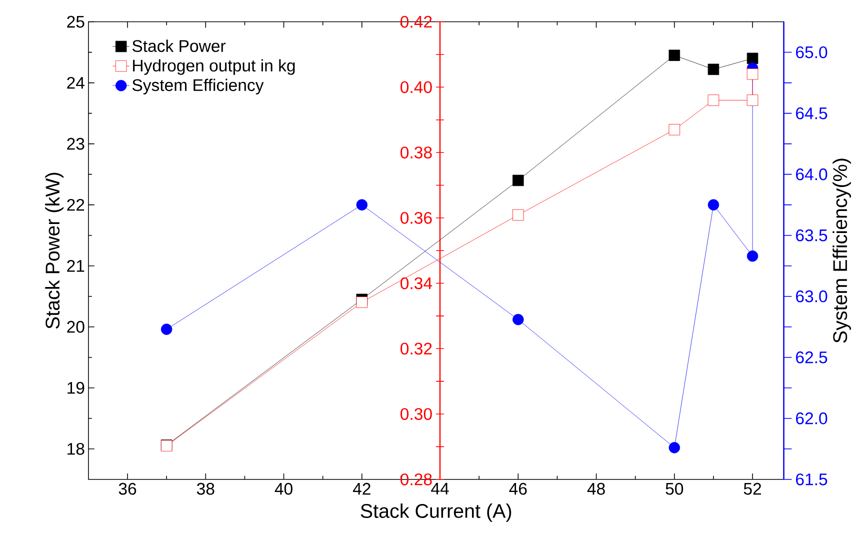  I want to click on y3-tick-label: 0.38, so click(416, 152).